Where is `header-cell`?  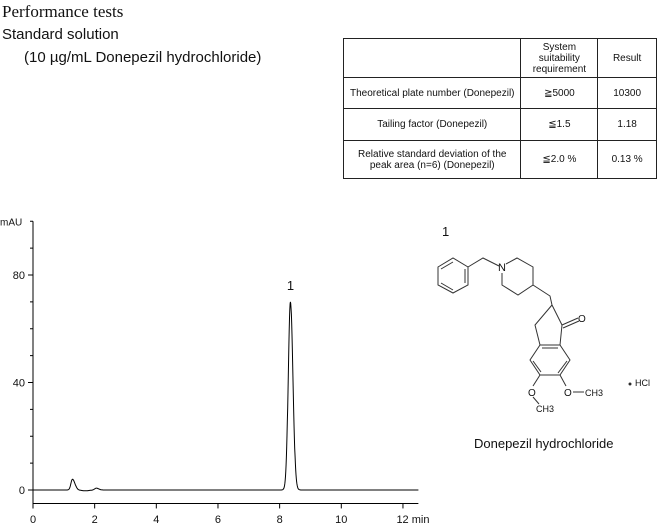
header-cell is located at coordinates (432, 58).